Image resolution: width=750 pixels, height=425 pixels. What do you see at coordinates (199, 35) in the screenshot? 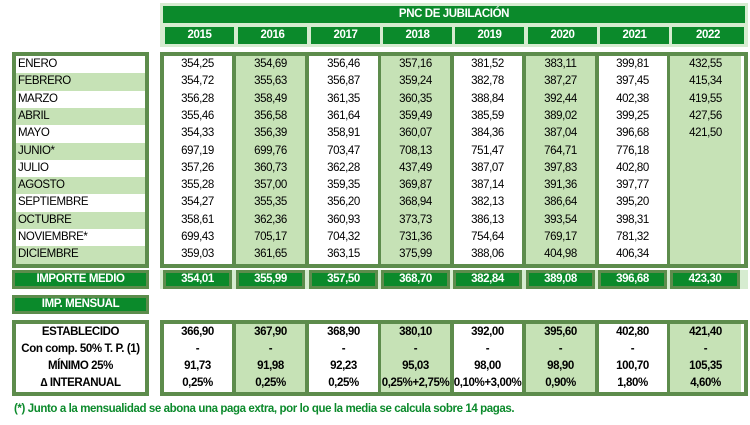
I see `year-header-2015: 2015` at bounding box center [199, 35].